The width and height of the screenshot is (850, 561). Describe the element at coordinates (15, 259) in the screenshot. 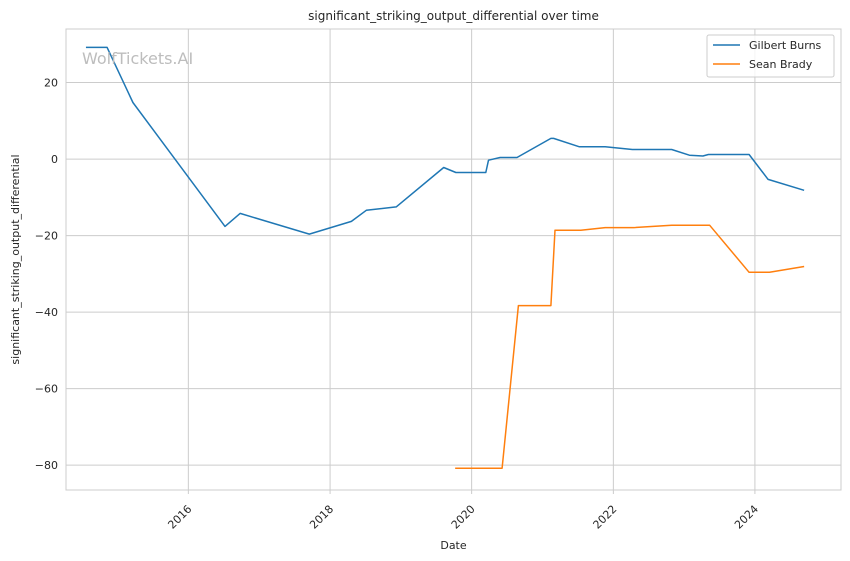

I see `y-axis-label: significant_striking_output_differential` at that location.